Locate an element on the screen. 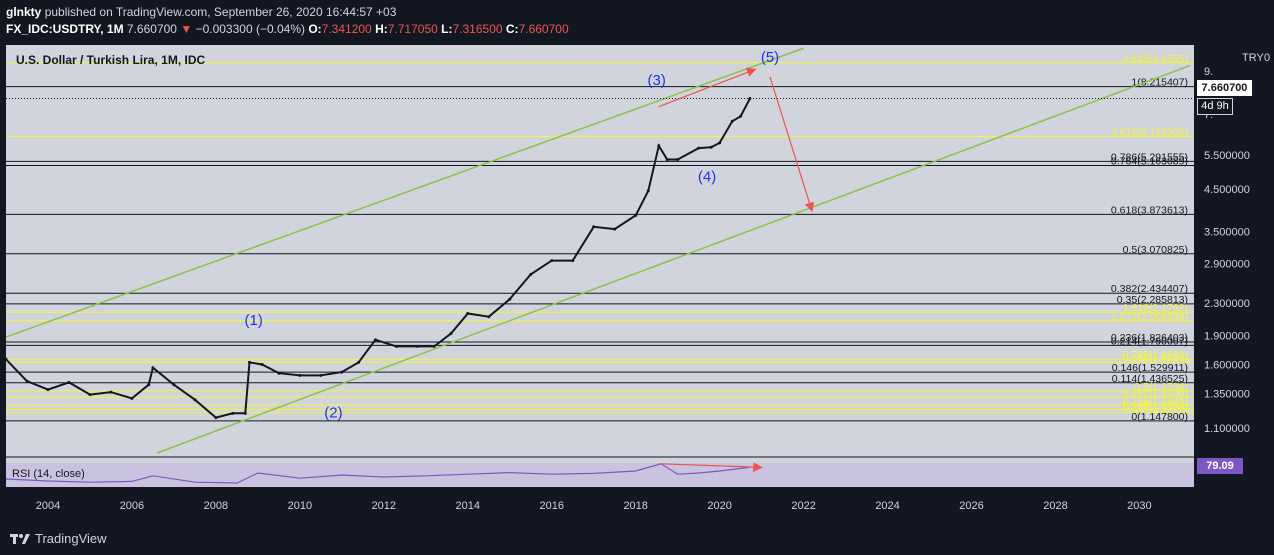 This screenshot has width=1274, height=555. wave-label: (4) is located at coordinates (707, 176).